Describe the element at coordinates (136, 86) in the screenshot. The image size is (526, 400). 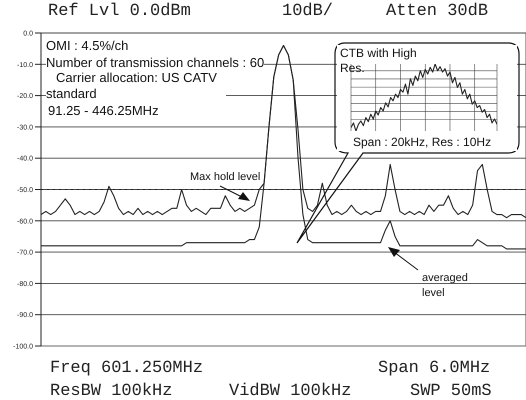
I see `annotation: Carrier allocation: US CATV standard` at that location.